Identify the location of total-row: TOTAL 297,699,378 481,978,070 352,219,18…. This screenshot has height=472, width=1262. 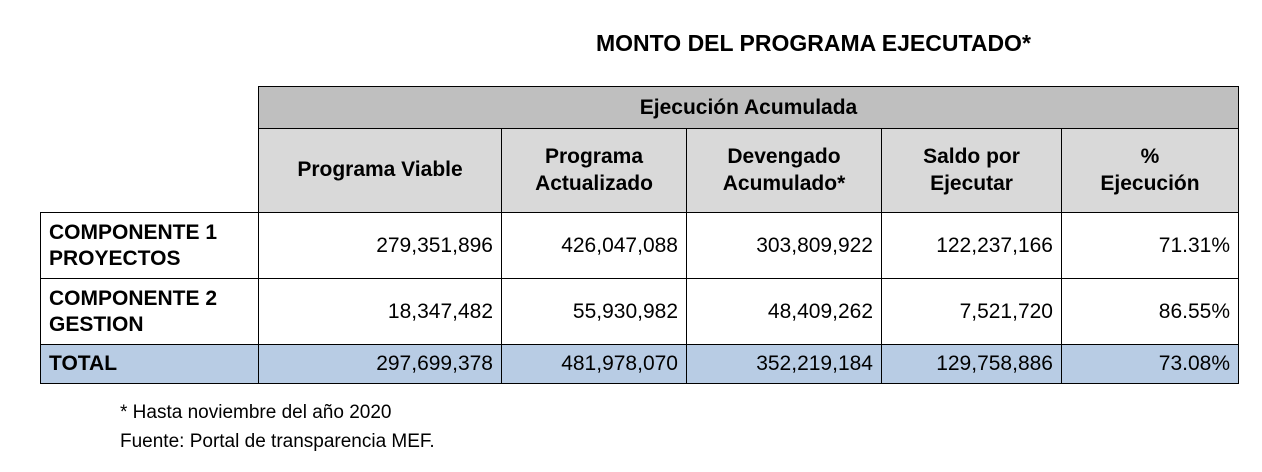
(639, 364).